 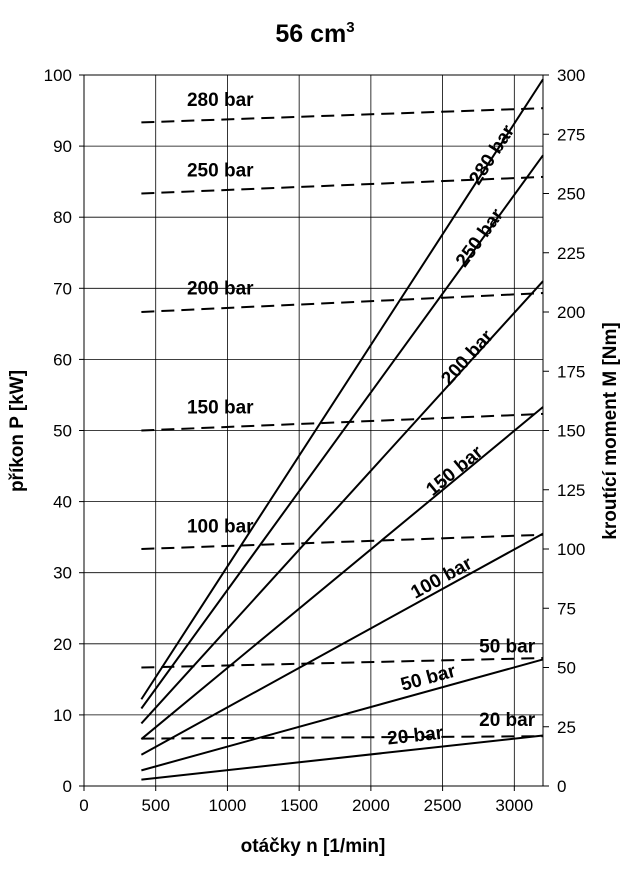 What do you see at coordinates (228, 805) in the screenshot?
I see `x-tick-label: 1000` at bounding box center [228, 805].